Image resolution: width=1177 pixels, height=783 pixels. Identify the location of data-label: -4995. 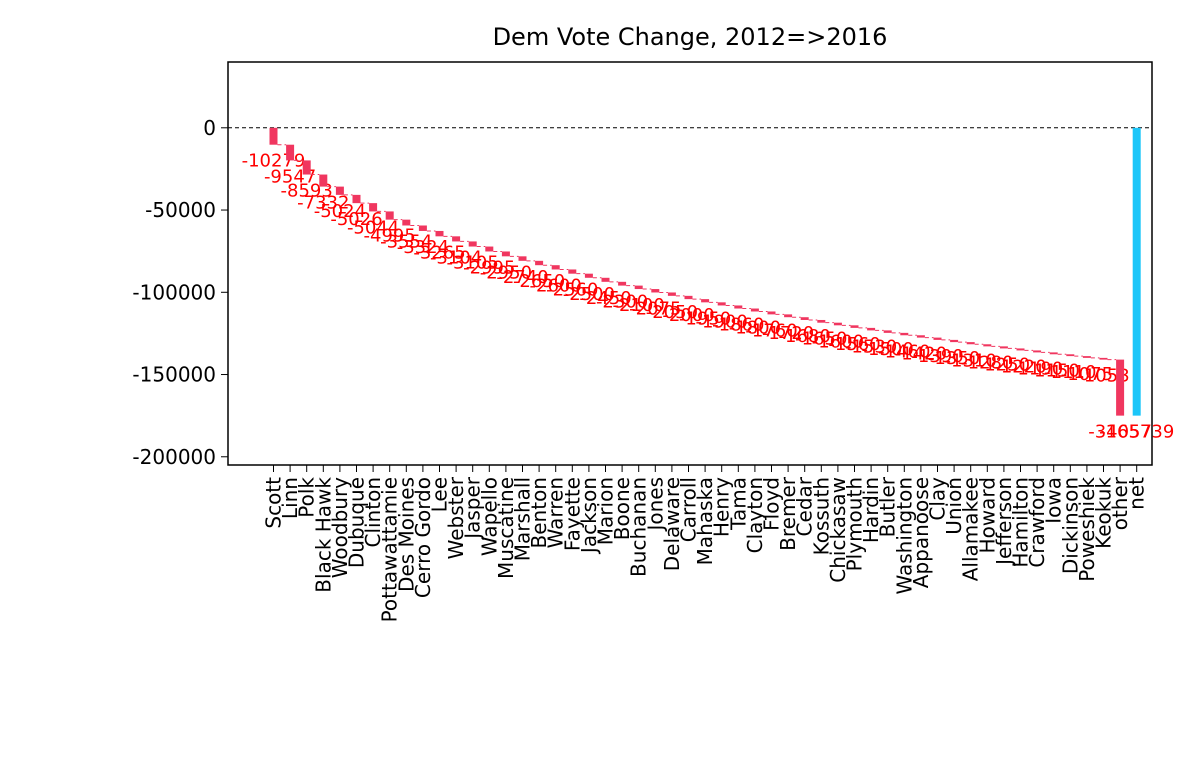
(390, 236).